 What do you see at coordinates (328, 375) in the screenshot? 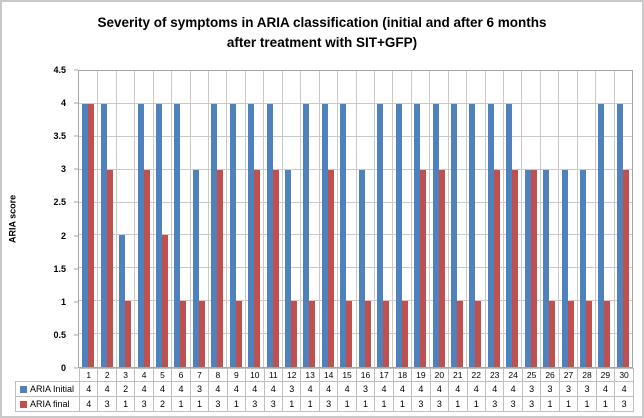
I see `category-label: 14` at bounding box center [328, 375].